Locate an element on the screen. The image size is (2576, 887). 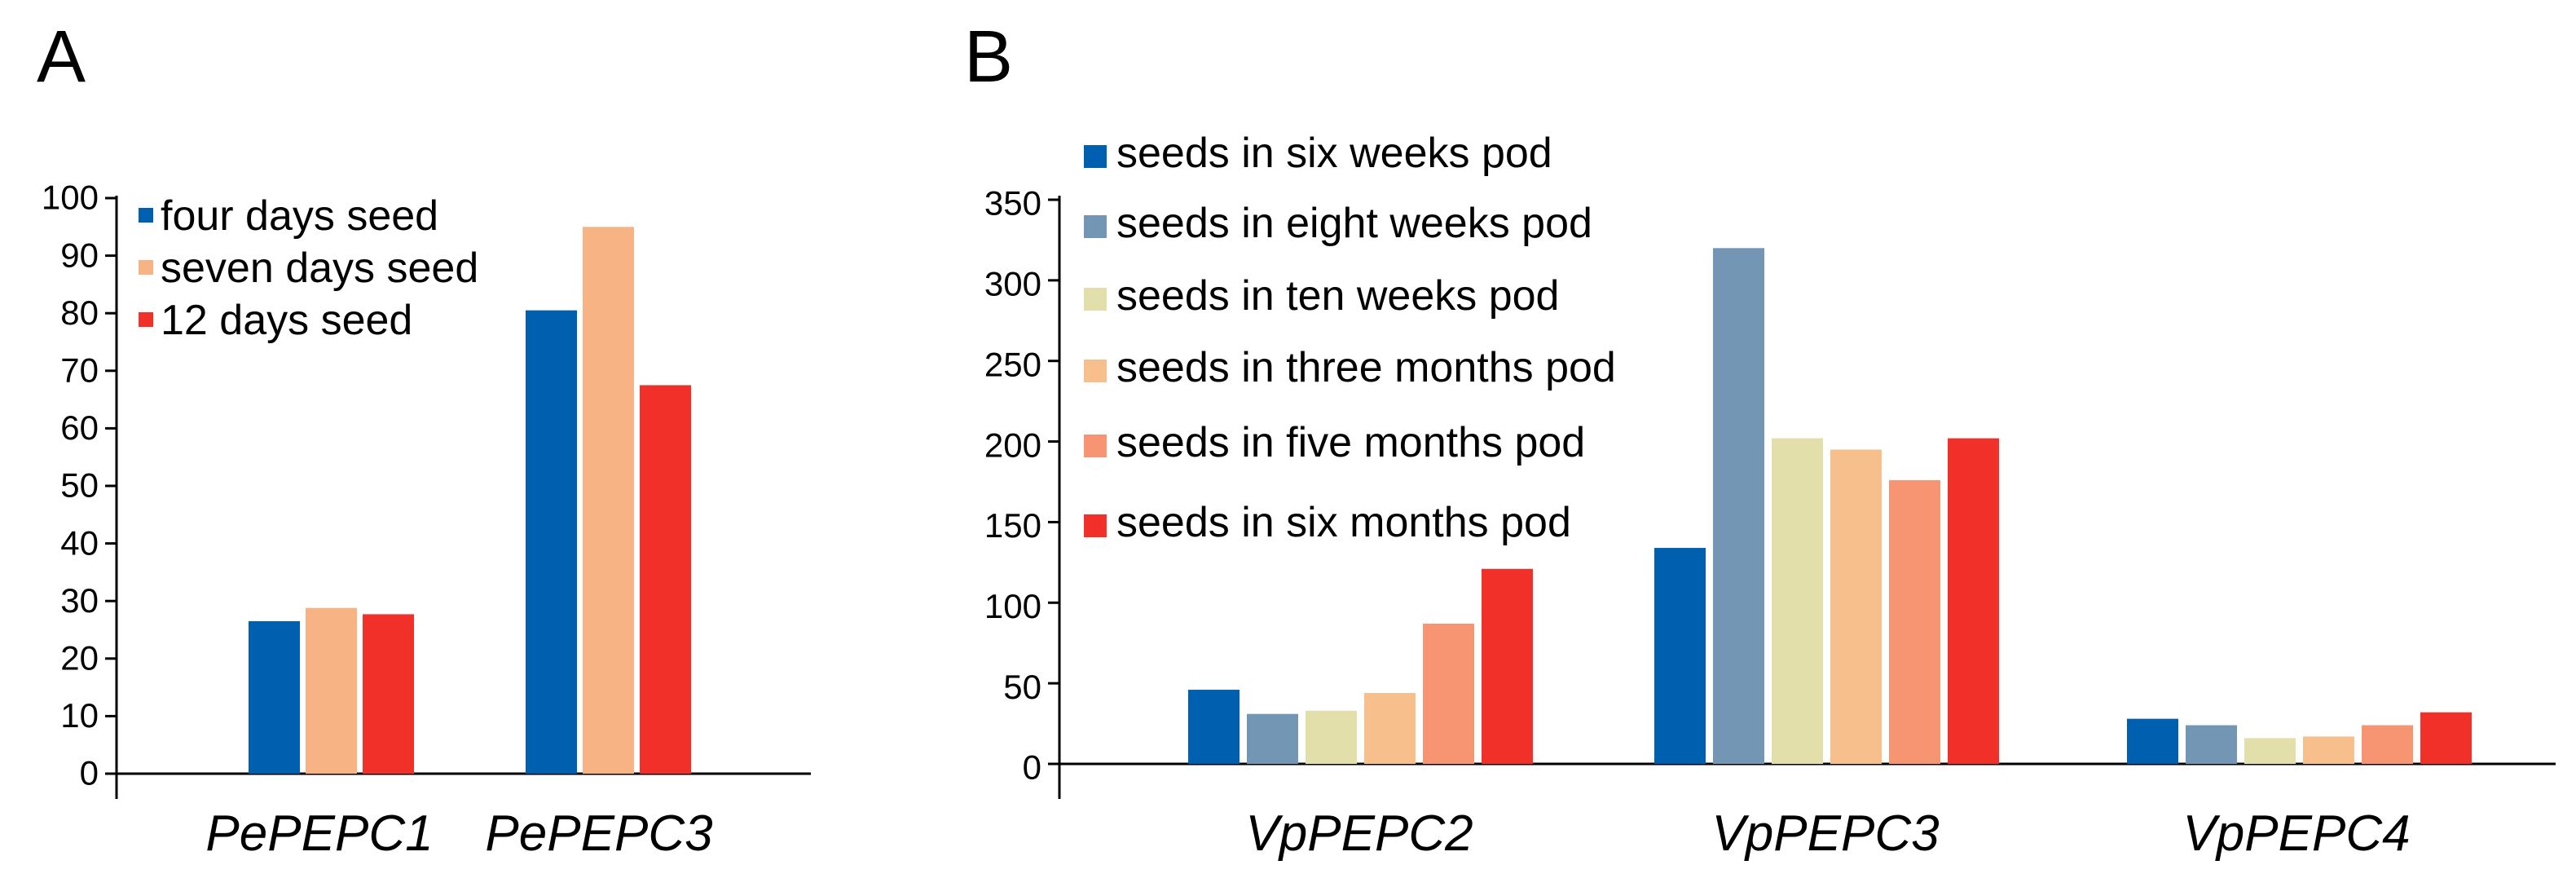
y-tick-label: 30 is located at coordinates (80, 600).